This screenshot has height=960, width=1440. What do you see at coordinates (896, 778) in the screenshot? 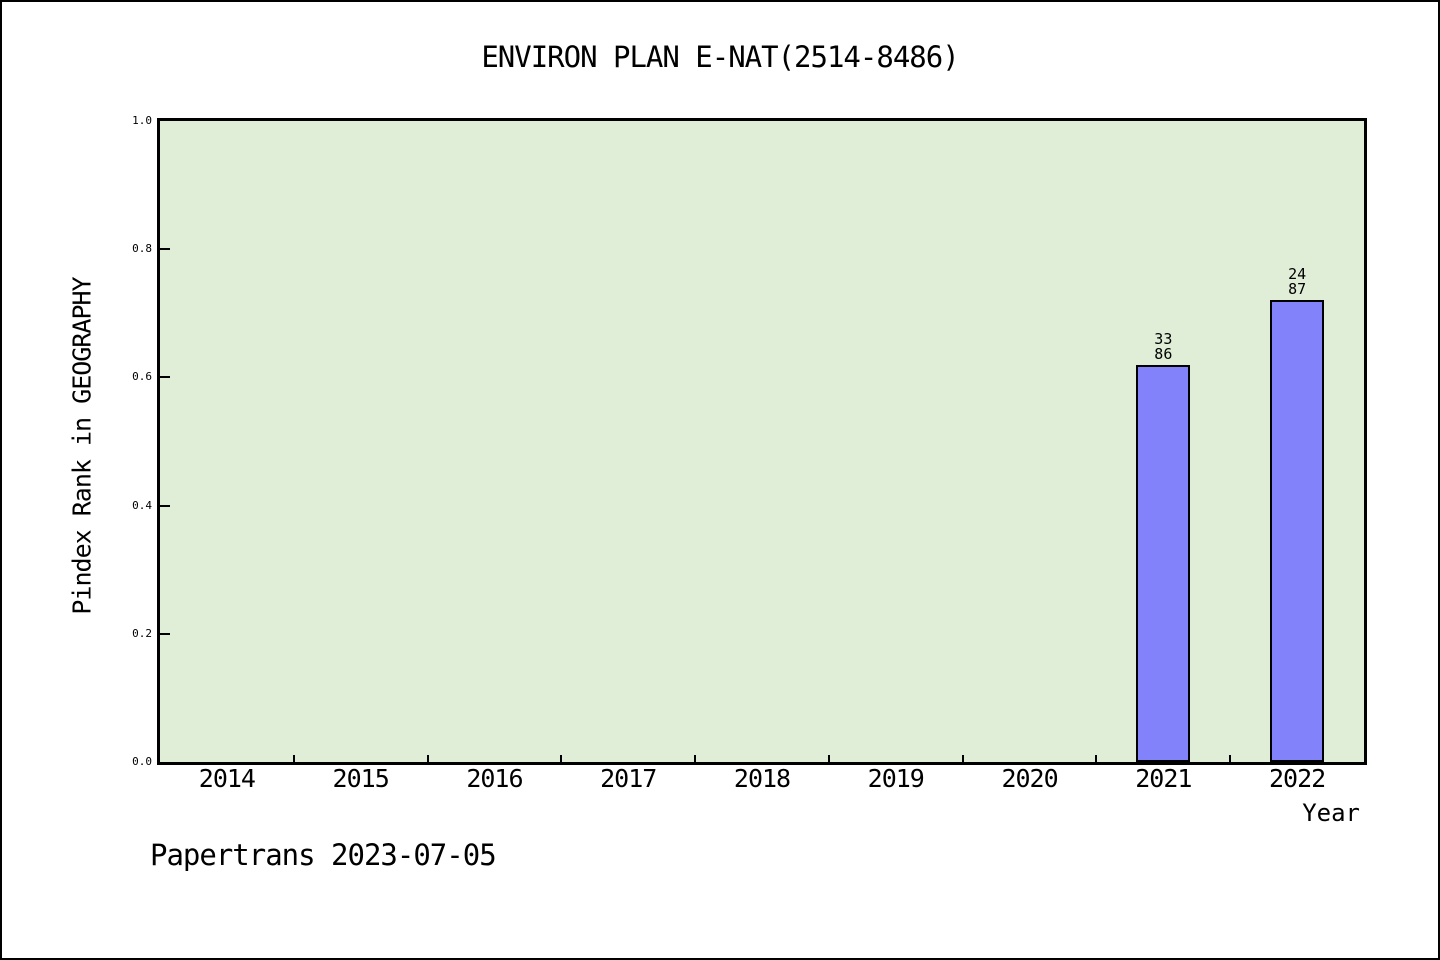
I see `x-tick-label: 2019` at bounding box center [896, 778].